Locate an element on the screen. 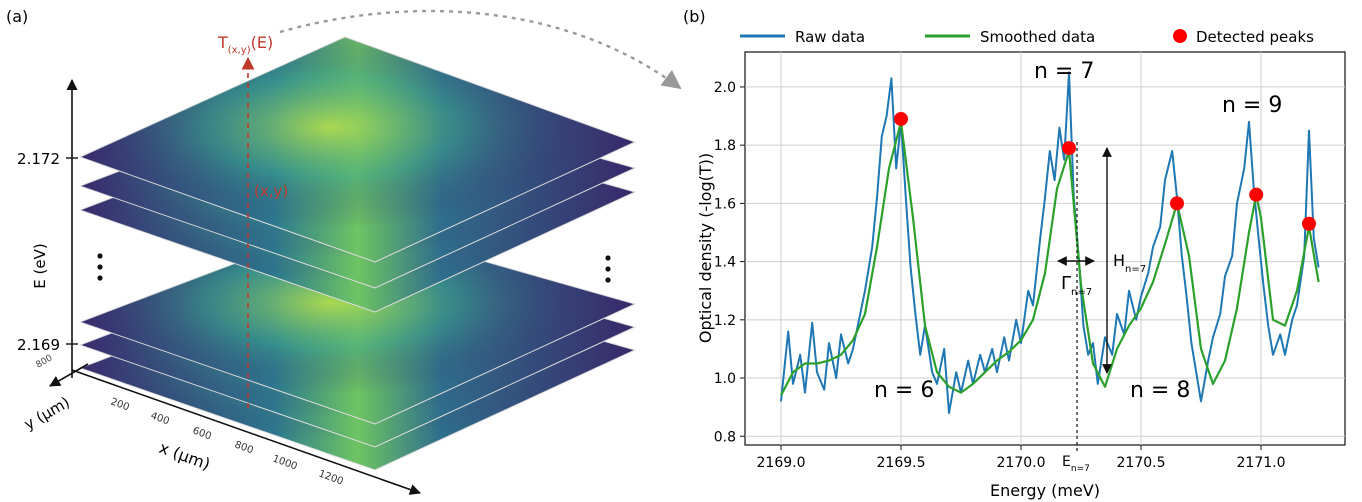 The height and width of the screenshot is (502, 1362). y-axis-label: y (µm) is located at coordinates (47, 413).